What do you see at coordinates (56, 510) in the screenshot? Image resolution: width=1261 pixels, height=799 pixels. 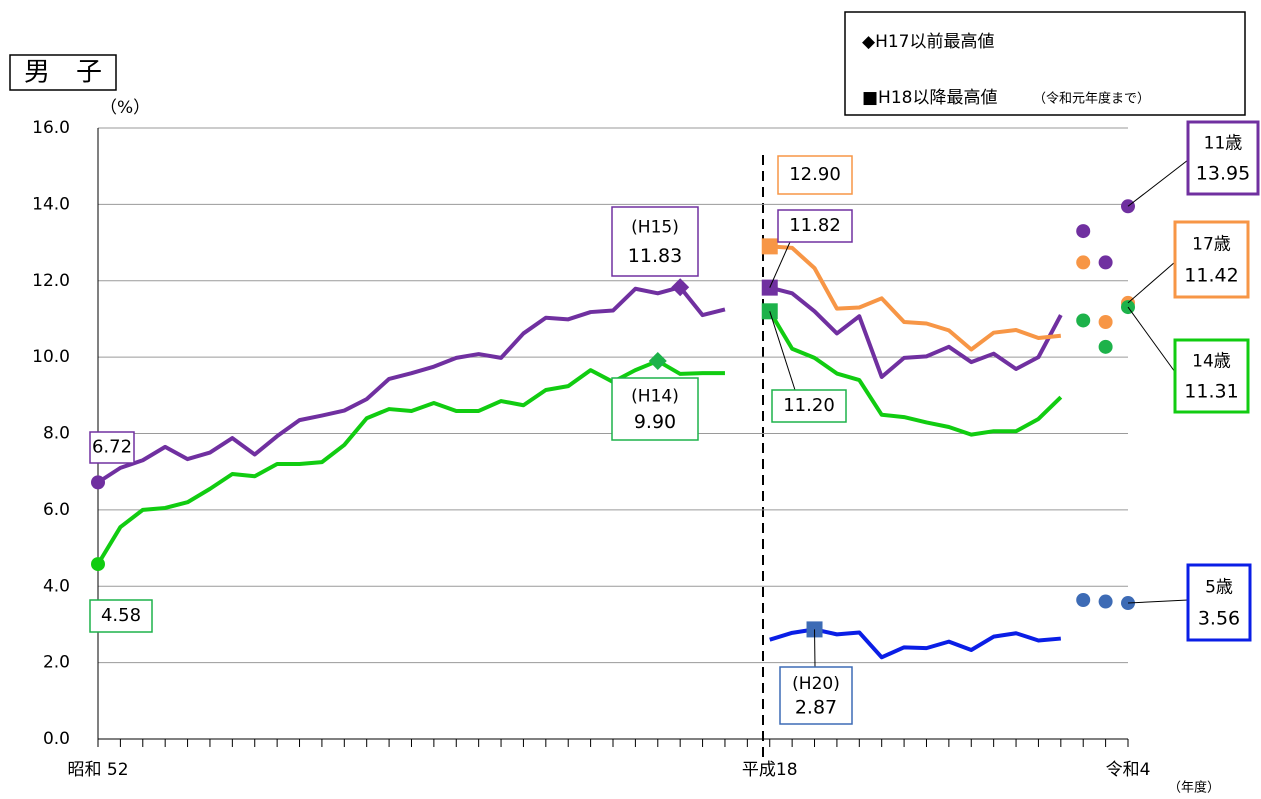 I see `y-tick-label: 6.0` at bounding box center [56, 510].